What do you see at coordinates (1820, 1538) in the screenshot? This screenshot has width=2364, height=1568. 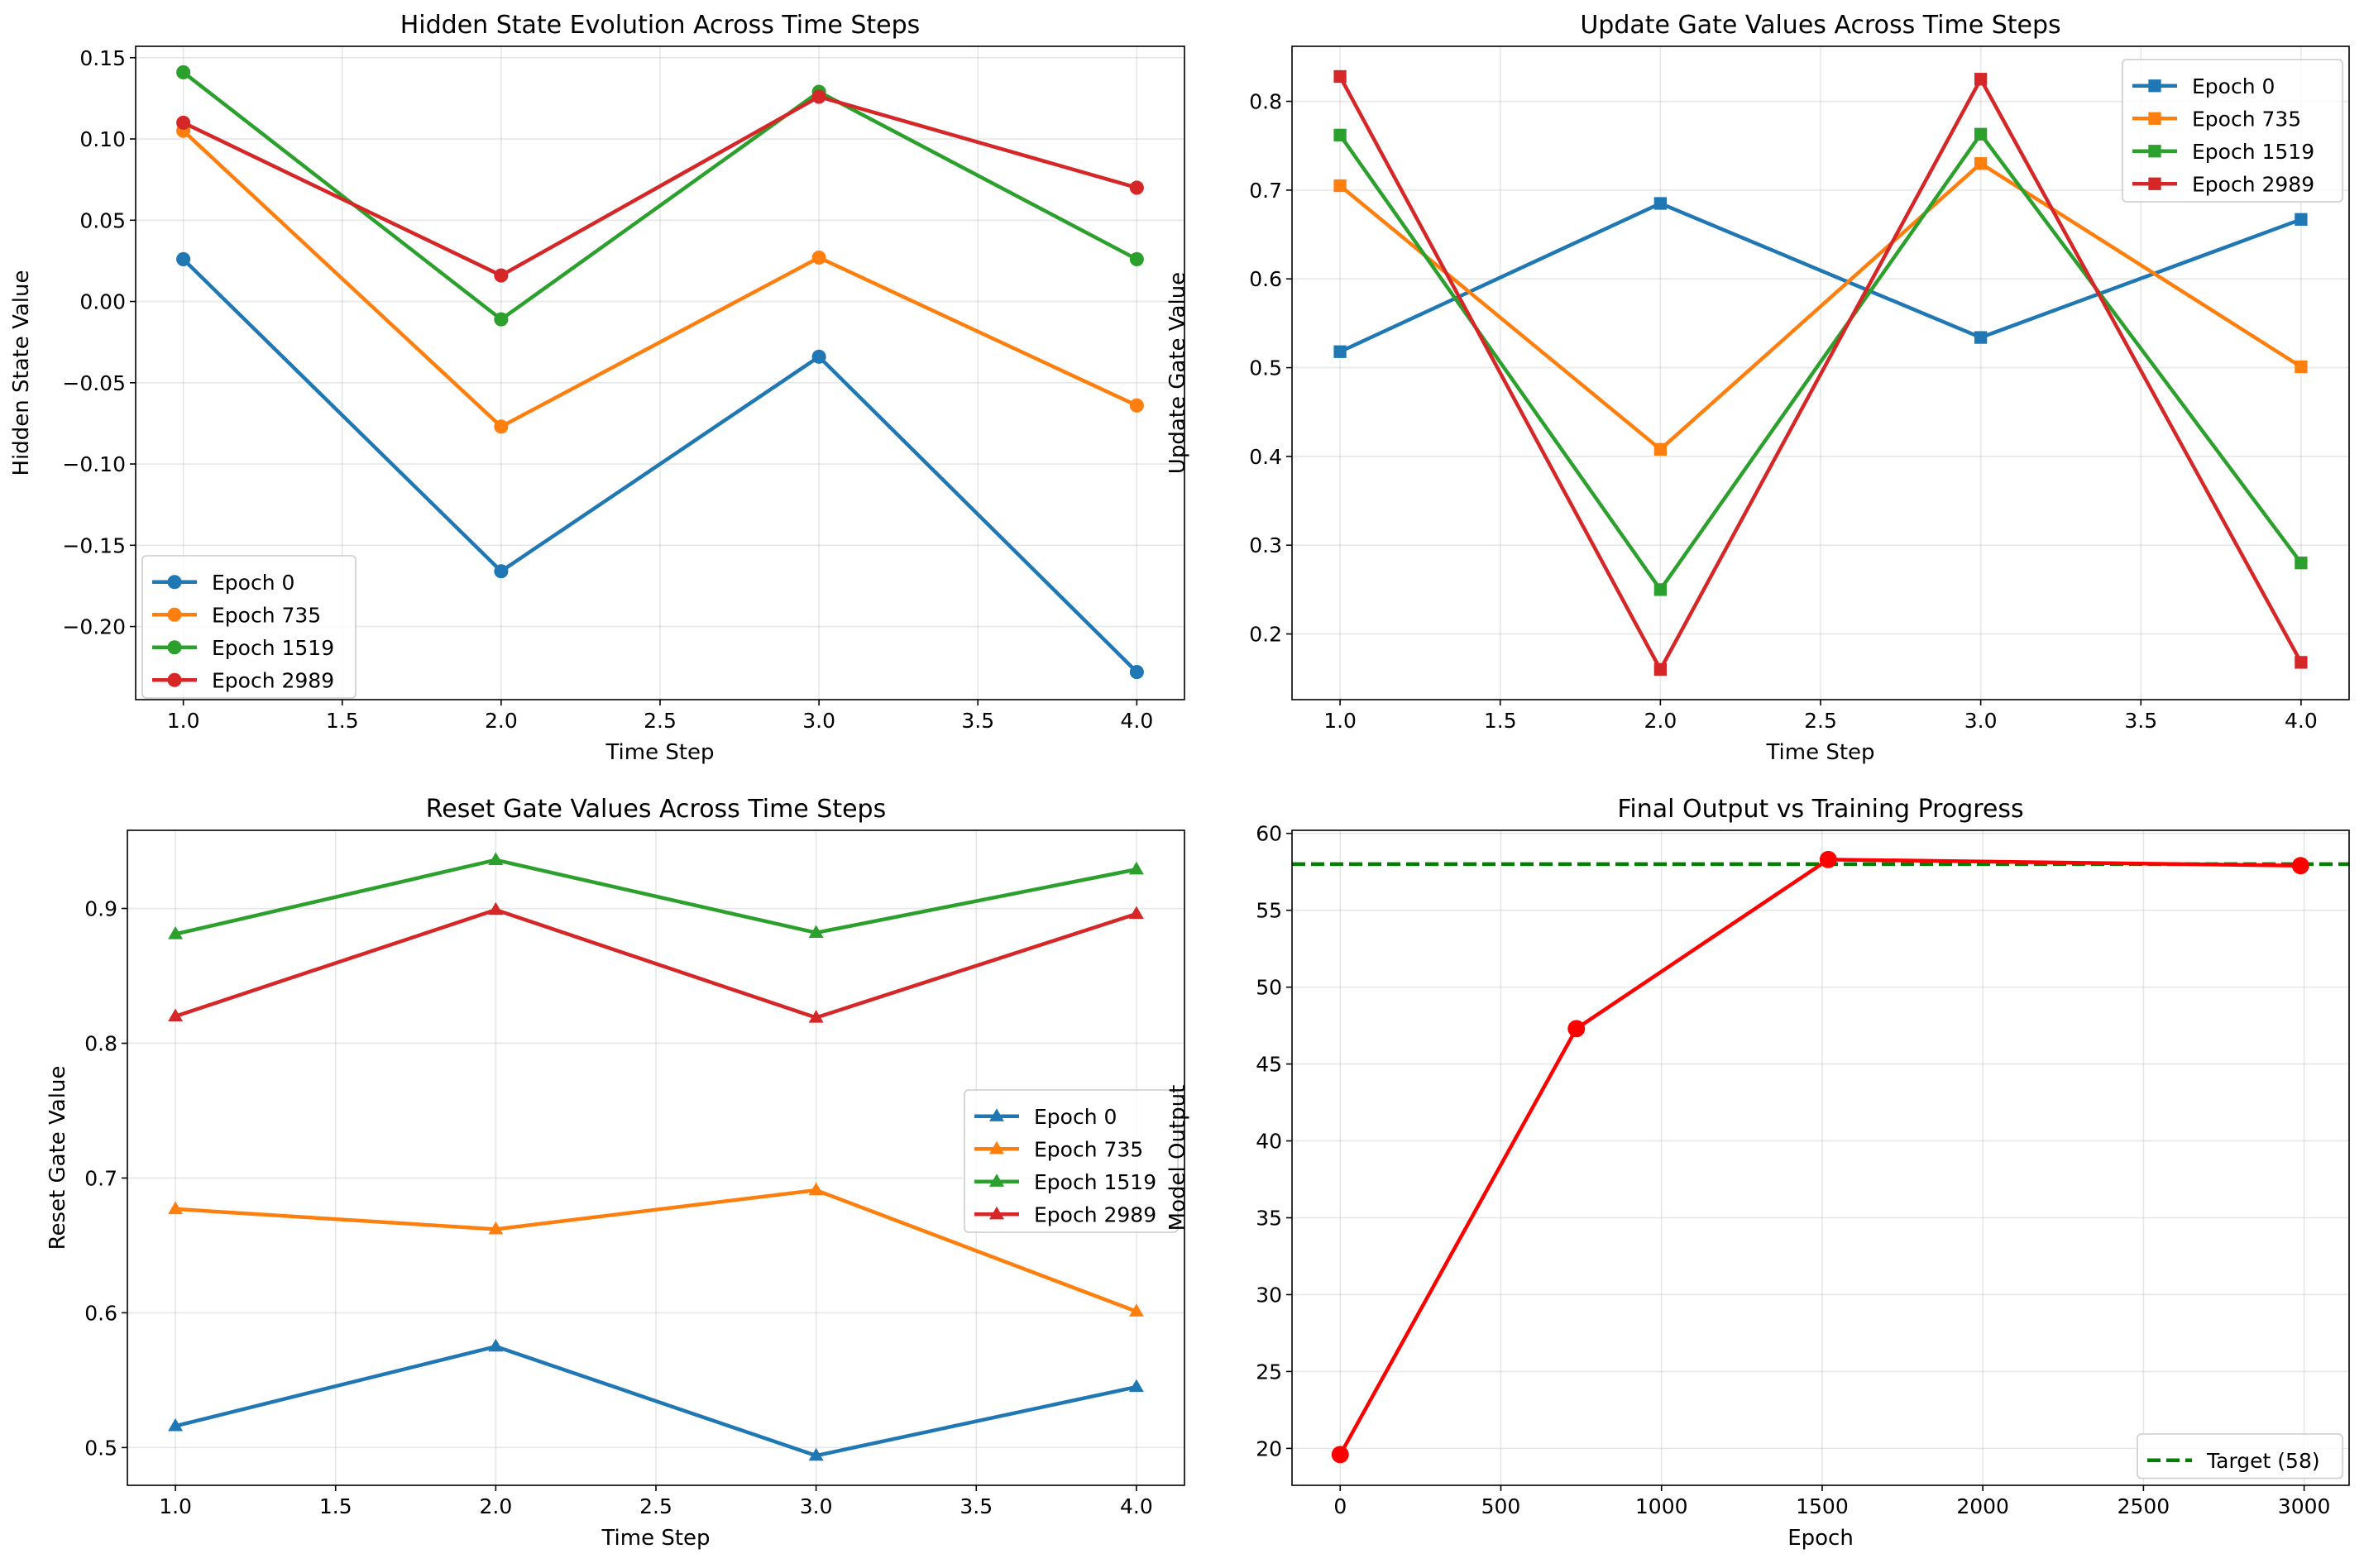 I see `x-axis-label: Epoch` at bounding box center [1820, 1538].